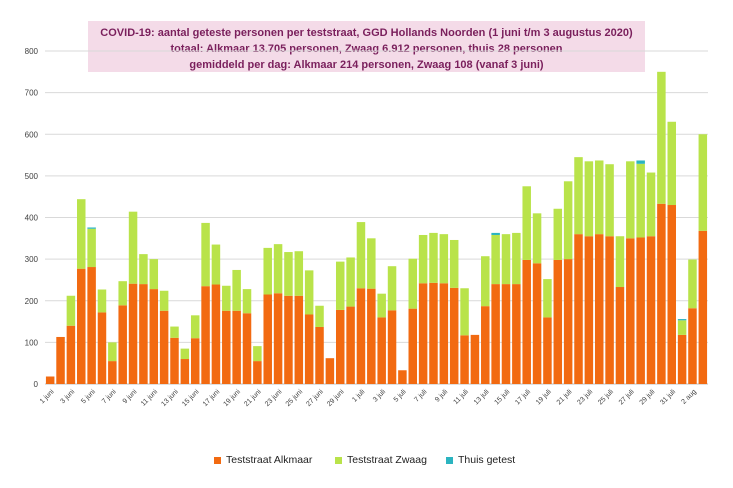  Describe the element at coordinates (420, 395) in the screenshot. I see `x-tick-label: 7 juli` at that location.